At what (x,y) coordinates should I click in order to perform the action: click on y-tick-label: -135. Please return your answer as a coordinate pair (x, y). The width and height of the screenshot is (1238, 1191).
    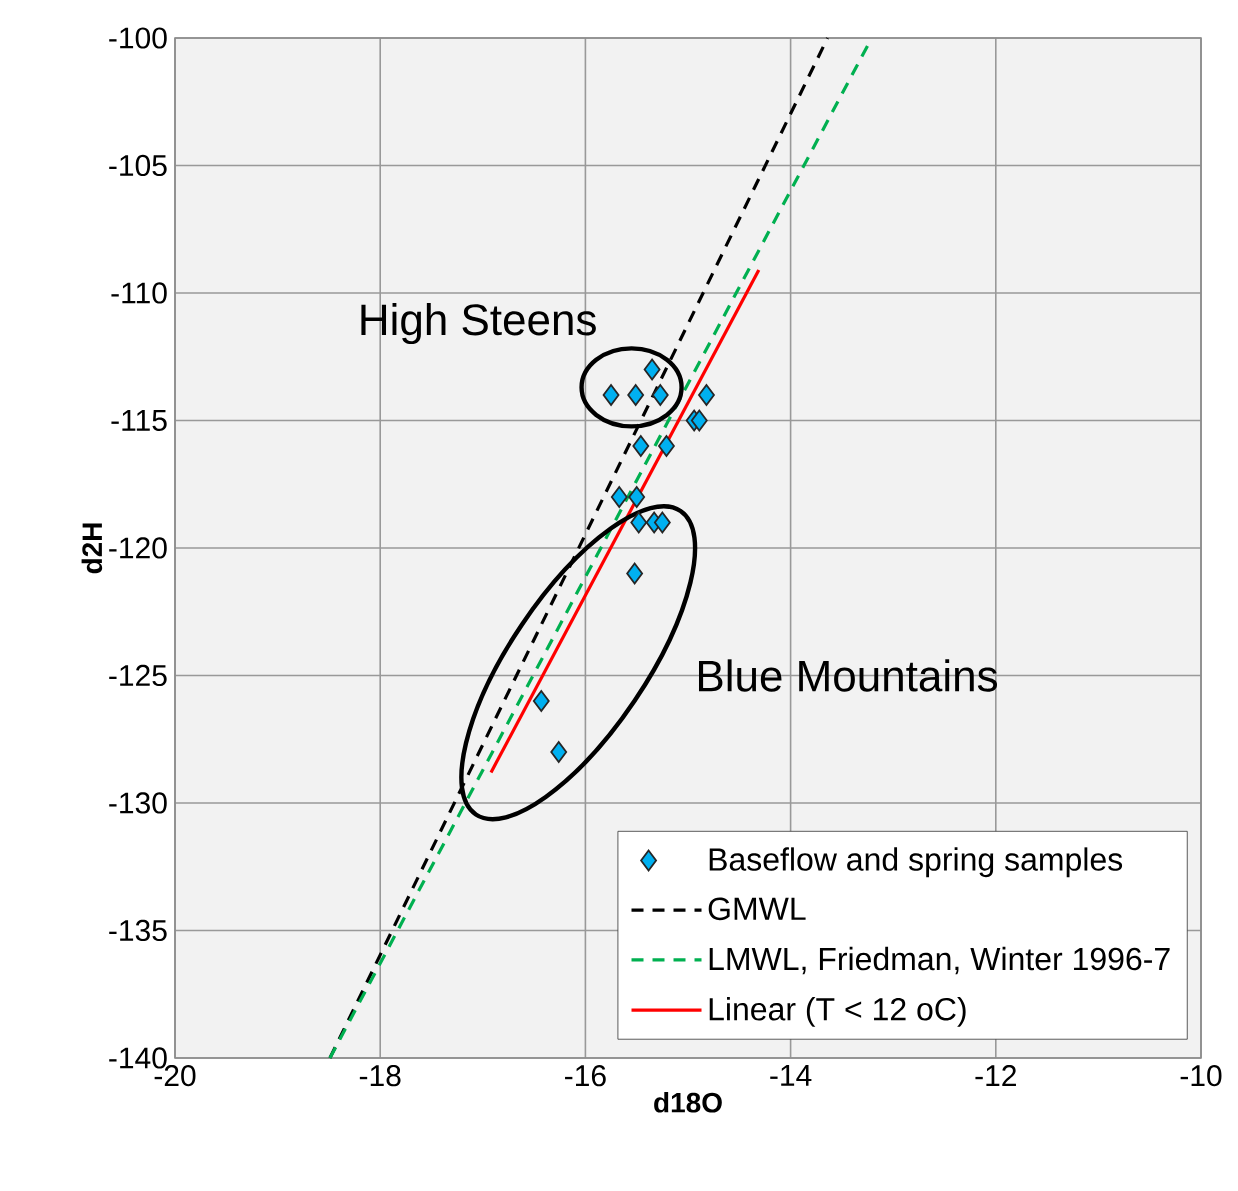
    Looking at the image, I should click on (138, 930).